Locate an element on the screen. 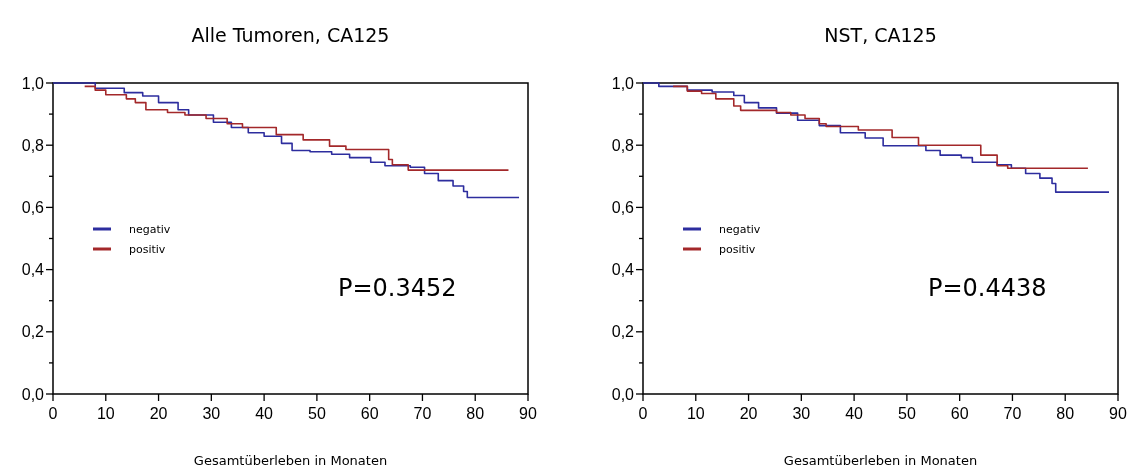 Image resolution: width=1141 pixels, height=473 pixels. chart-title: NST, CA125 is located at coordinates (880, 35).